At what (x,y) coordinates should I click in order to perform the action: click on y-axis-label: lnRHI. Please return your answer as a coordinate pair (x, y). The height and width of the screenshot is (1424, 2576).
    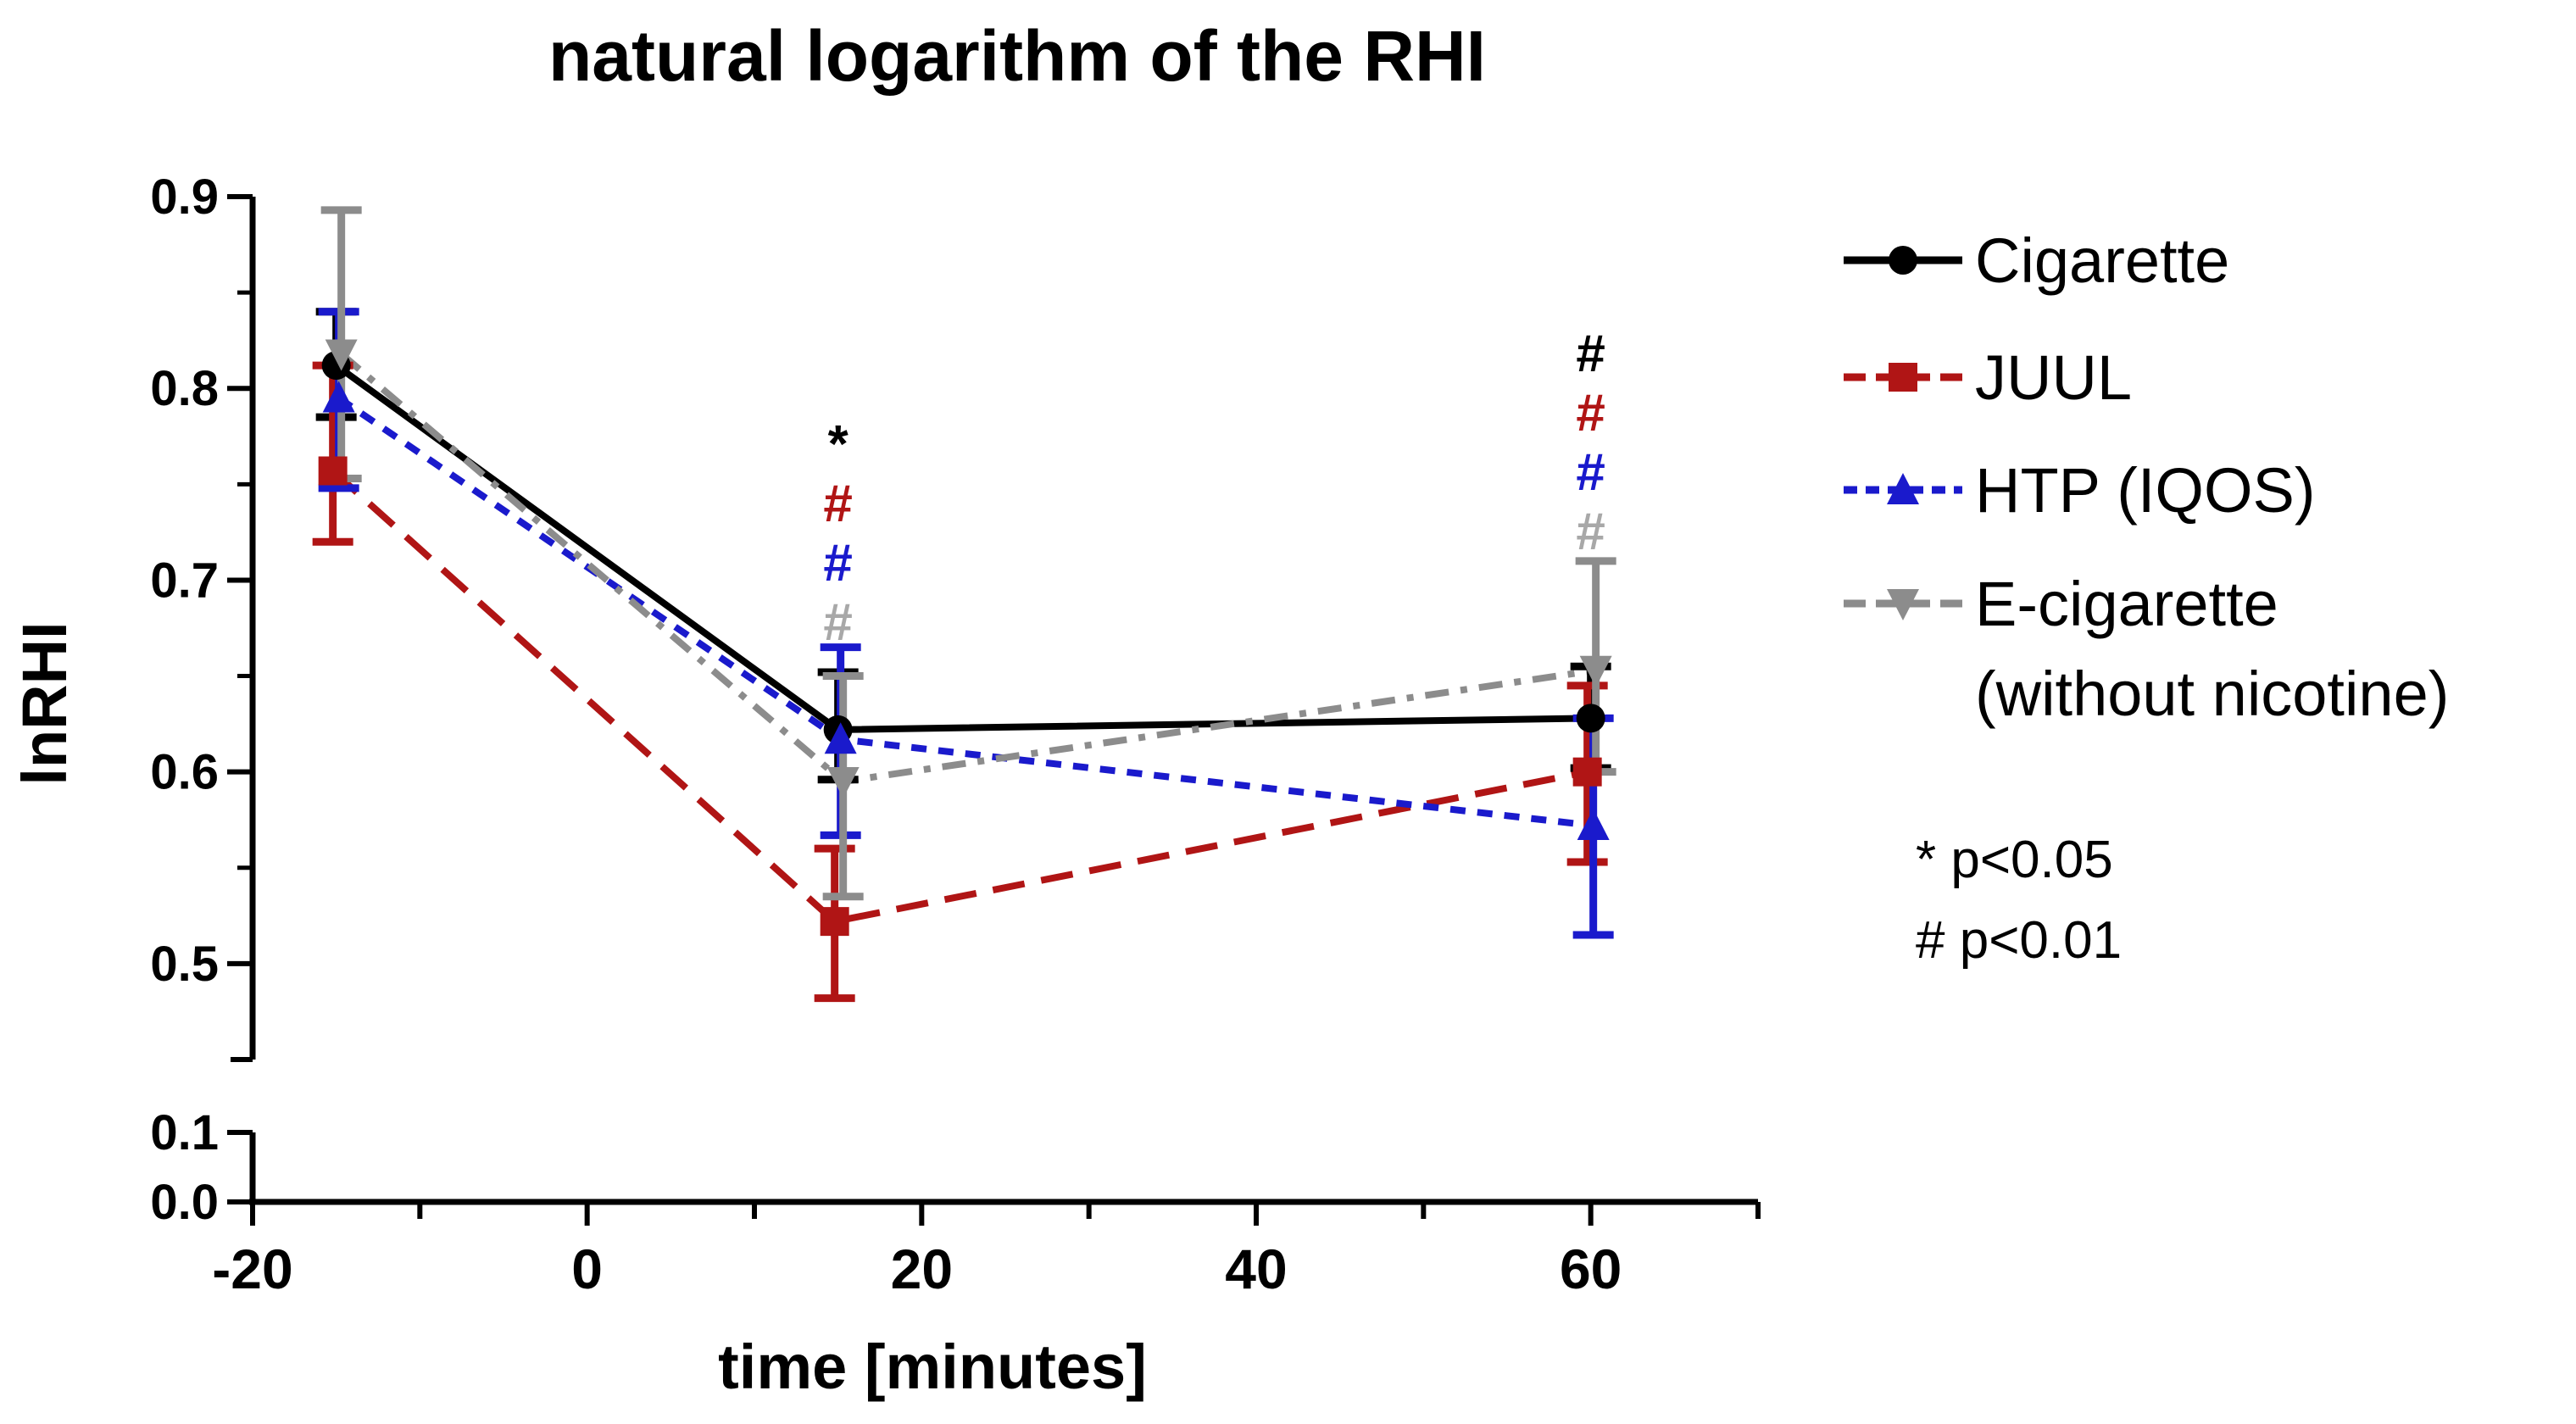
    Looking at the image, I should click on (44, 703).